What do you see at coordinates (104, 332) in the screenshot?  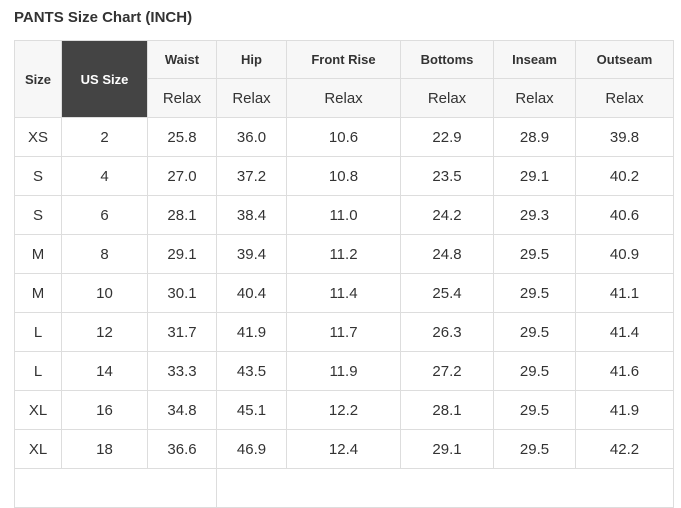 I see `table-cell: 12` at bounding box center [104, 332].